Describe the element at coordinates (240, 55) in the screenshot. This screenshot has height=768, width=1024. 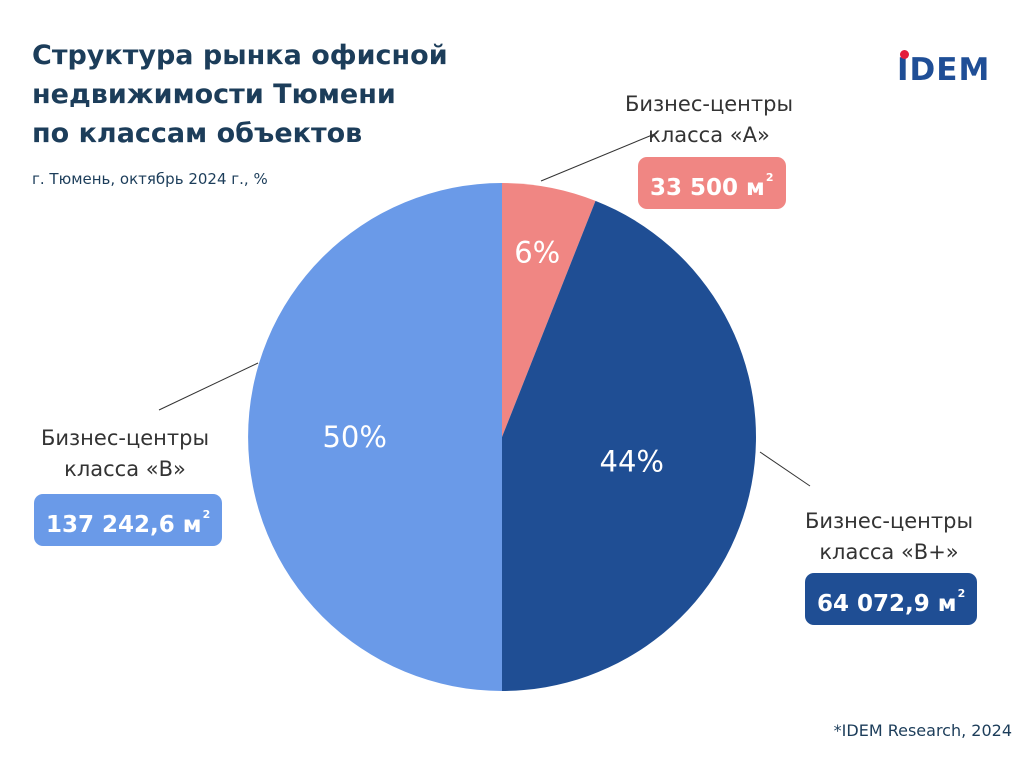
I see `title-line-1: Структура рынка офисной` at that location.